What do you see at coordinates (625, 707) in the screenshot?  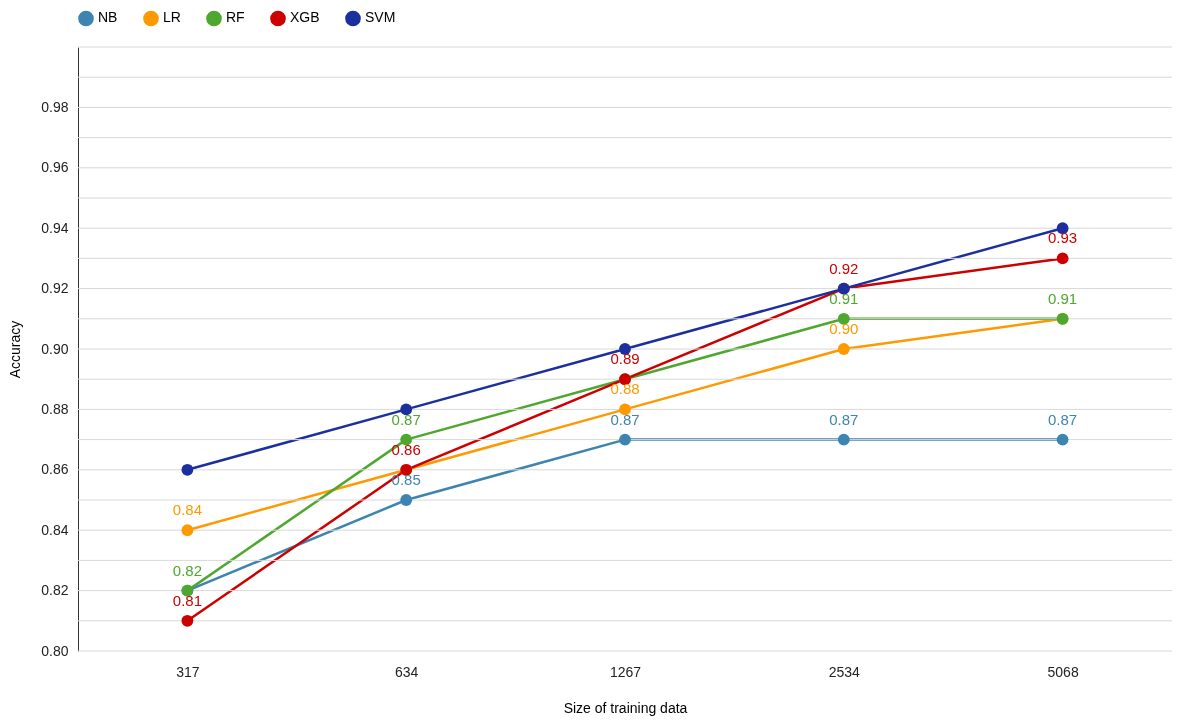 I see `x-axis-title: Size of training data` at bounding box center [625, 707].